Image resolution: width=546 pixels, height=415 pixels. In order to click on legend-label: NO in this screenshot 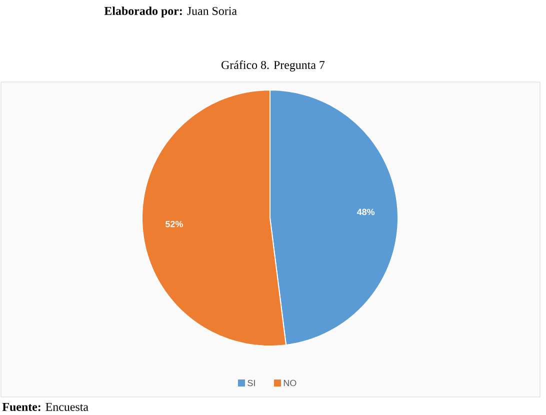, I will do `click(290, 383)`.